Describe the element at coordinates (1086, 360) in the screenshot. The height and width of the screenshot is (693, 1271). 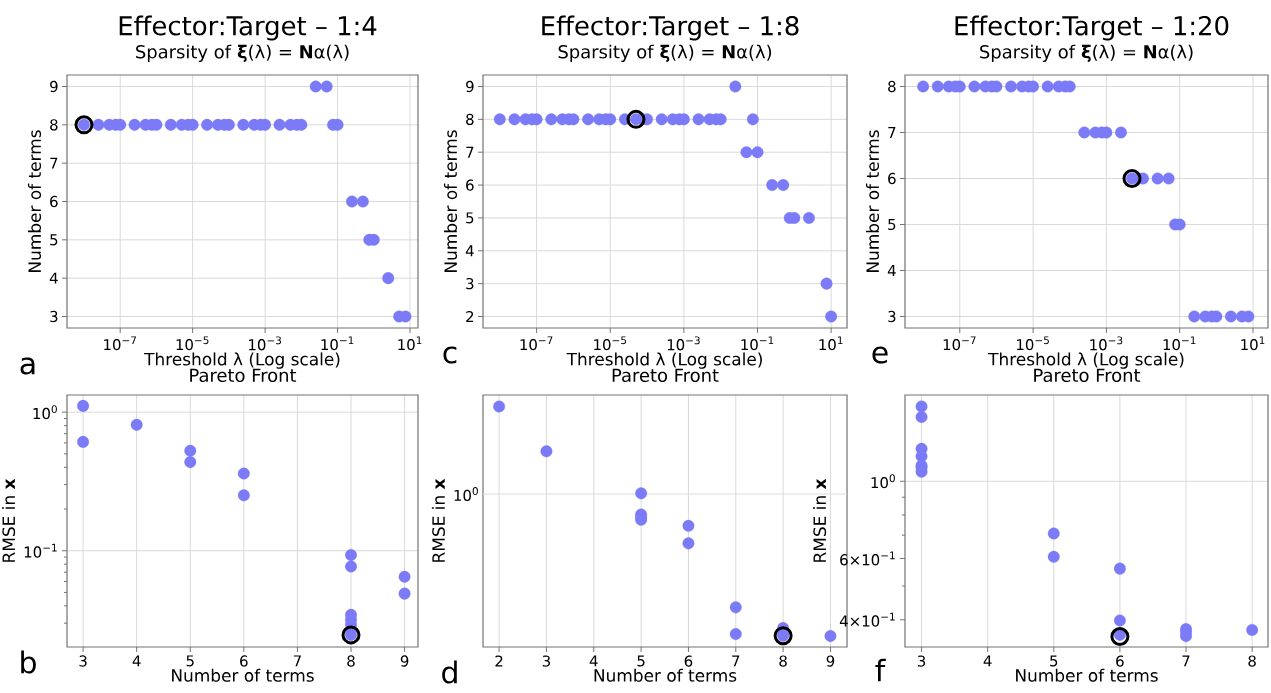
I see `x-axis-title: Threshold λ (Log scale)` at that location.